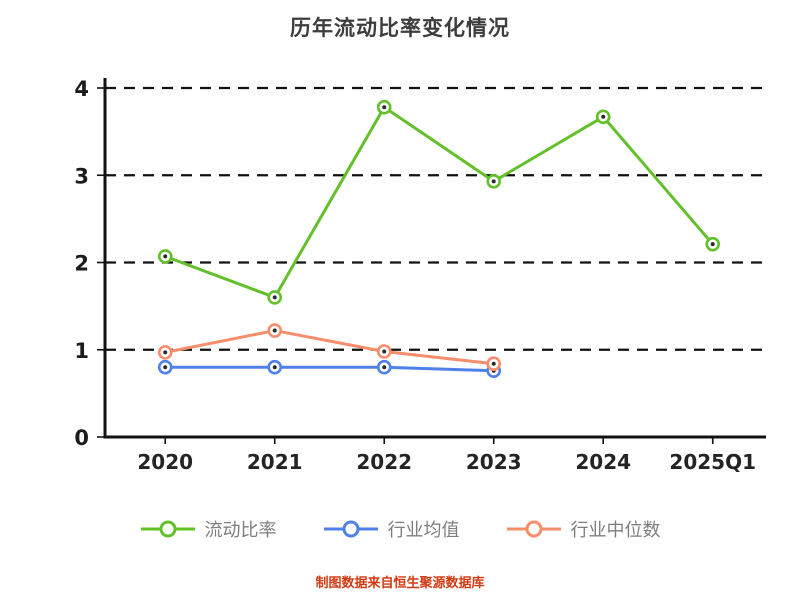  Describe the element at coordinates (167, 529) in the screenshot. I see `legend-marker-current-ratio-icon` at that location.